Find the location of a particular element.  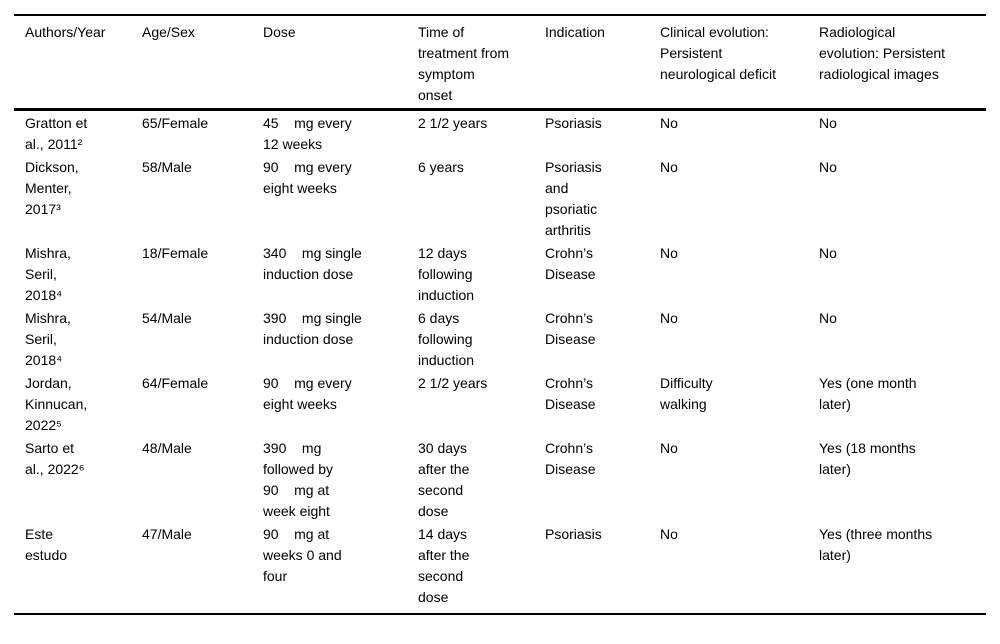

cell-dose: 90 mg at weeks 0 and four is located at coordinates (302, 555).